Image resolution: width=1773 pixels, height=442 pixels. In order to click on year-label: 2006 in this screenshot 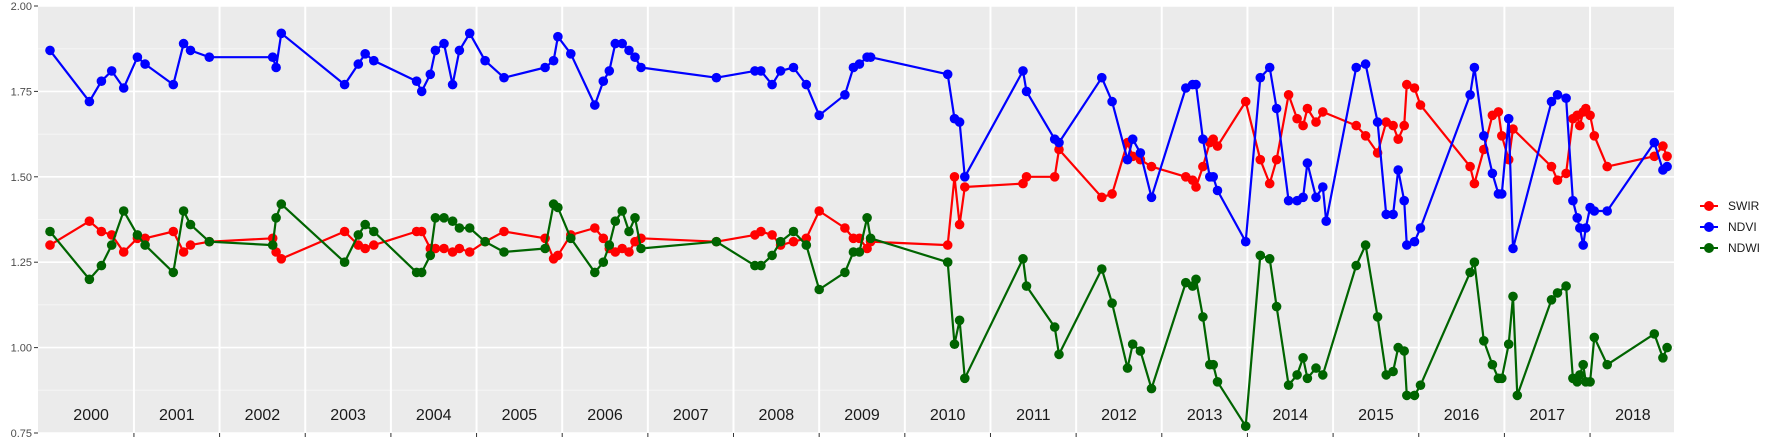, I will do `click(605, 415)`.